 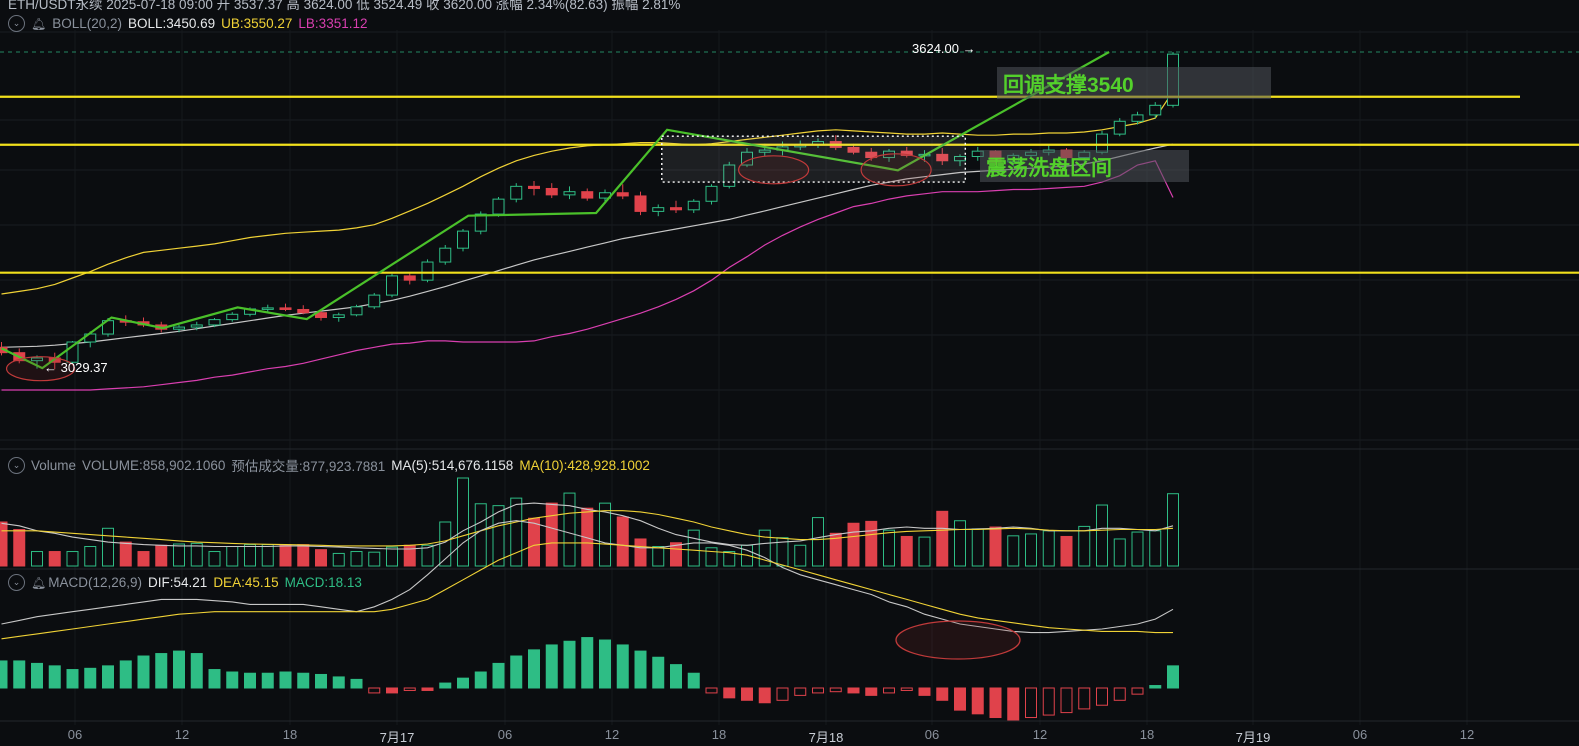 I want to click on range-annotation: 震荡洗盘区间, so click(x=1084, y=166).